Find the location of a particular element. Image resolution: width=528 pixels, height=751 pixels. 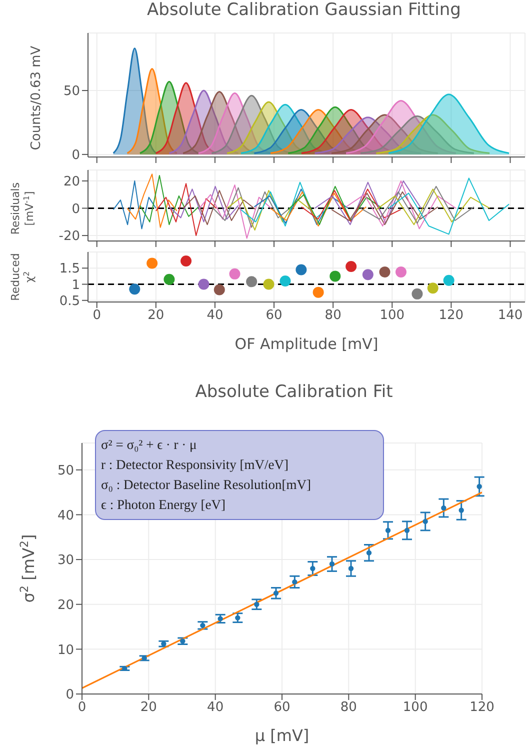

y-axis-title: Counts/0.63 mV is located at coordinates (36, 98).